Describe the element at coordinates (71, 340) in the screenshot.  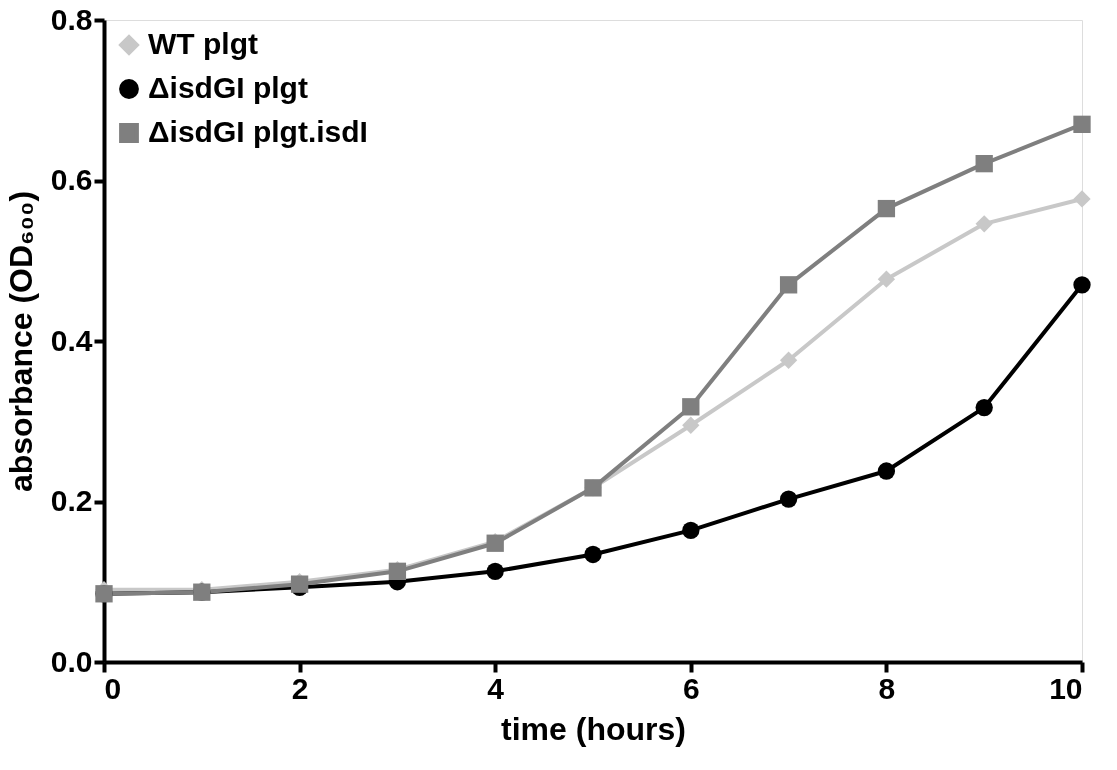
I see `y-tick-label: 0.4` at that location.